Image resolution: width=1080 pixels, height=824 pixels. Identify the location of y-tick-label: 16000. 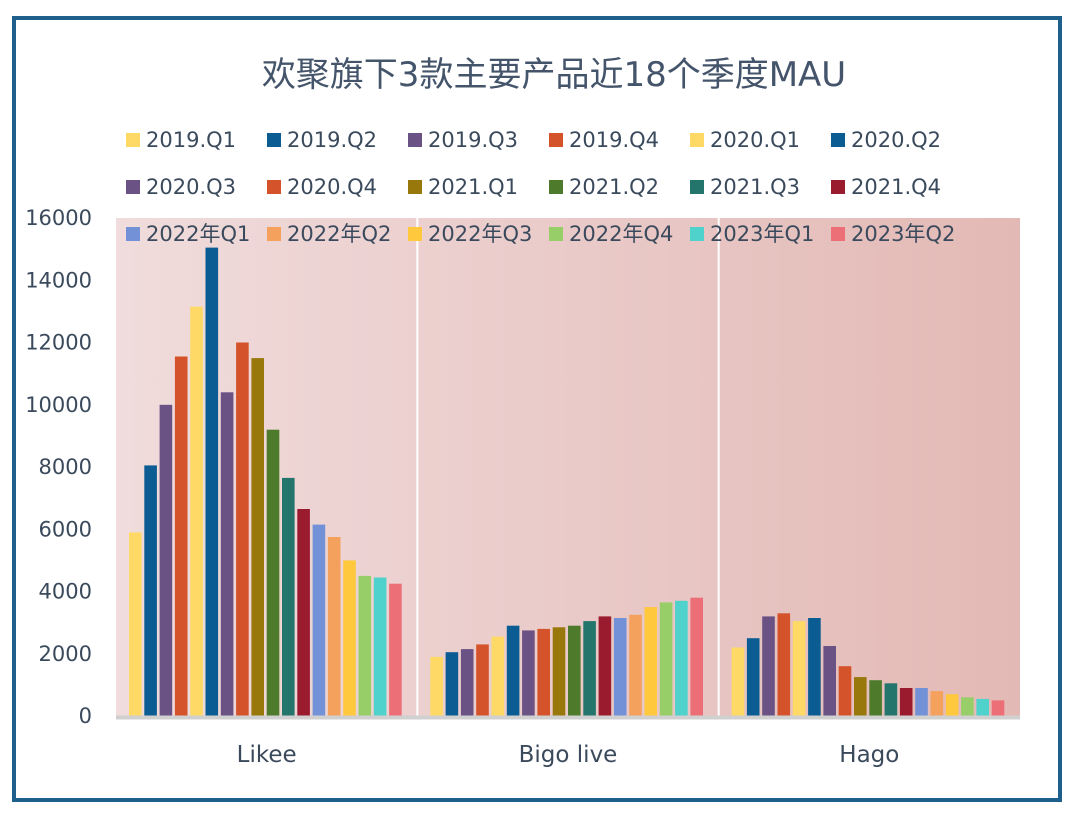
(58, 218).